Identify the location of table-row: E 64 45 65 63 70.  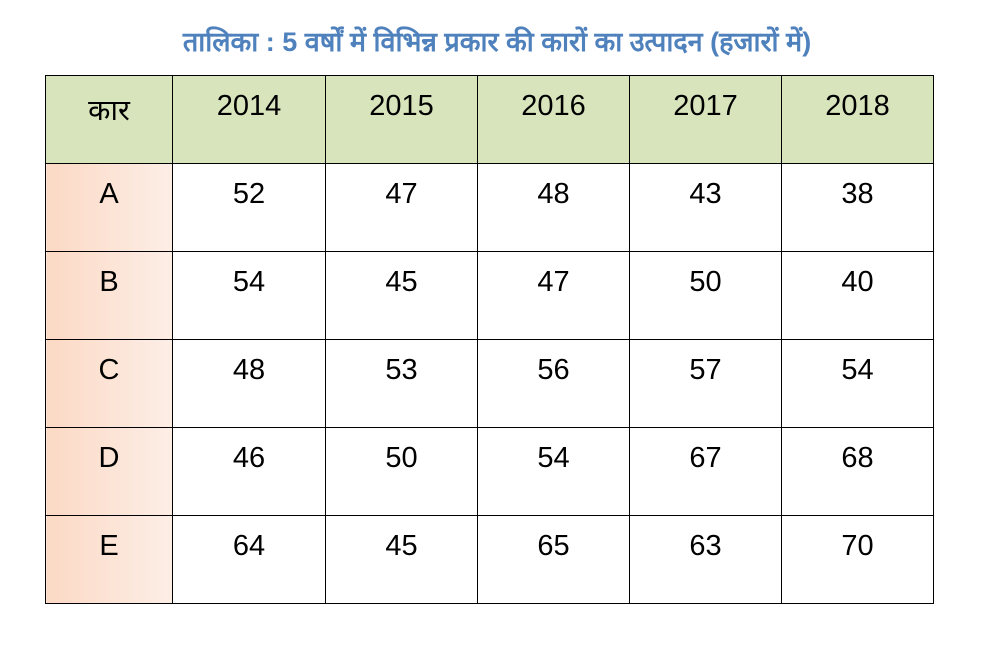
(489, 559).